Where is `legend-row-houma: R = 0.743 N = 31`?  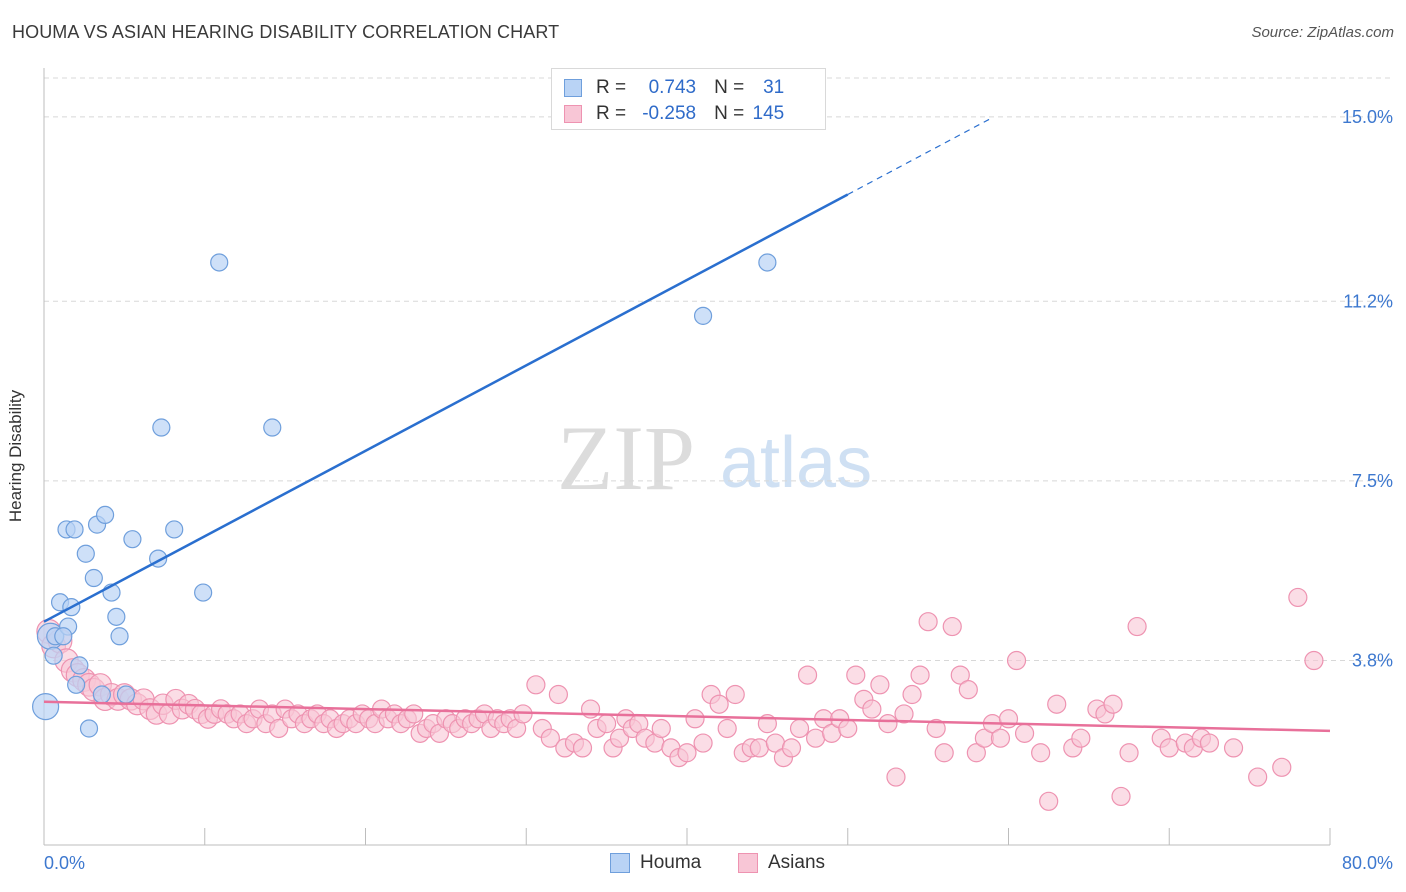 legend-row-houma: R = 0.743 N = 31 is located at coordinates (674, 88).